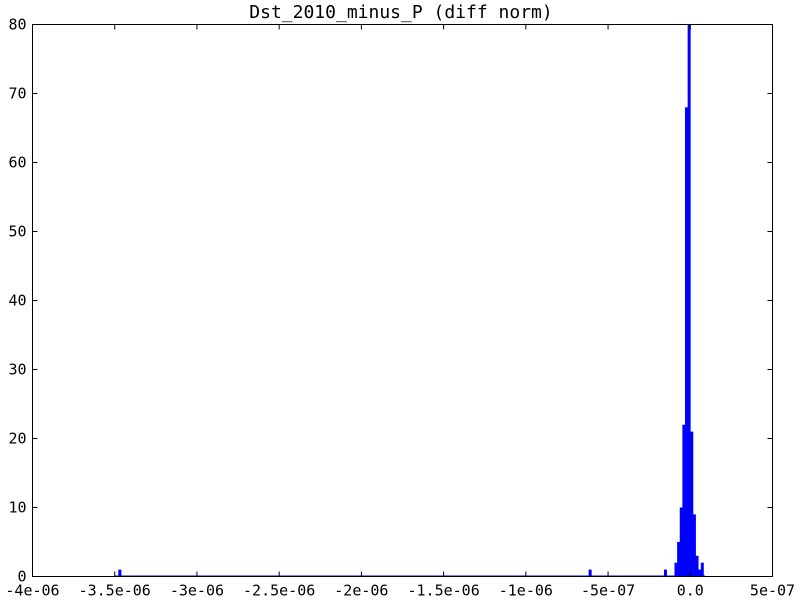 Image resolution: width=800 pixels, height=600 pixels. What do you see at coordinates (17, 232) in the screenshot?
I see `y-tick-label: 50` at bounding box center [17, 232].